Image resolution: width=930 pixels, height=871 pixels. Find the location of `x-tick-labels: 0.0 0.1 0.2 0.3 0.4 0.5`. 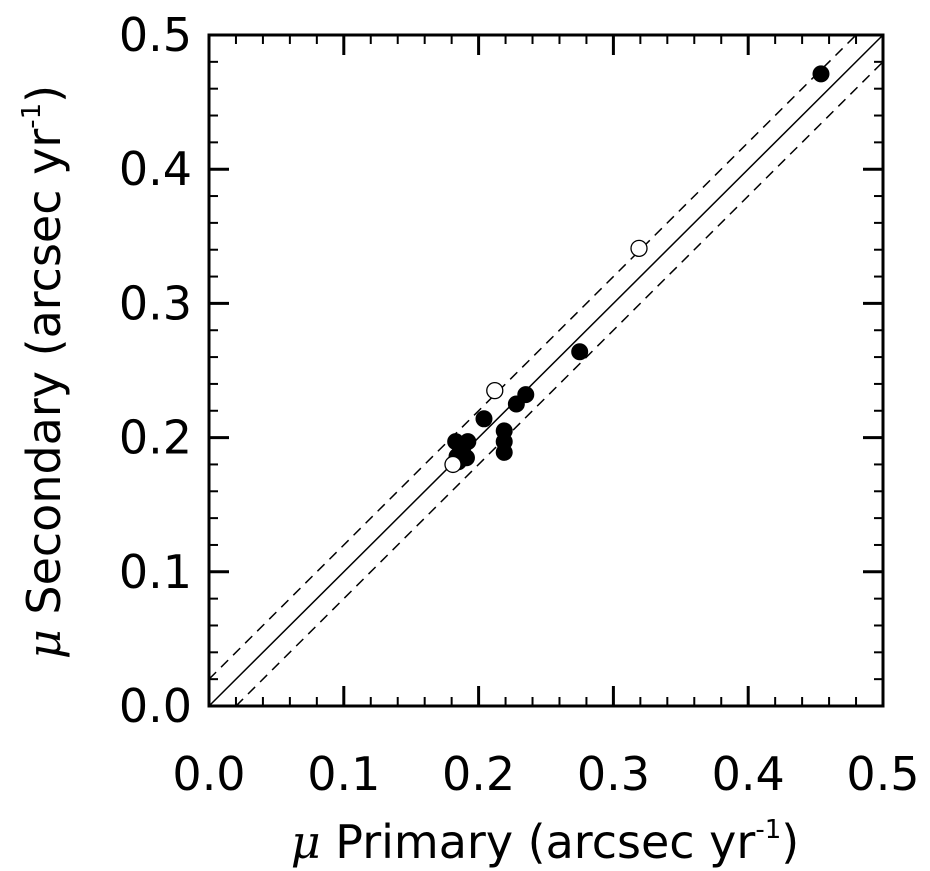

x-tick-labels: 0.0 0.1 0.2 0.3 0.4 0.5 is located at coordinates (545, 774).